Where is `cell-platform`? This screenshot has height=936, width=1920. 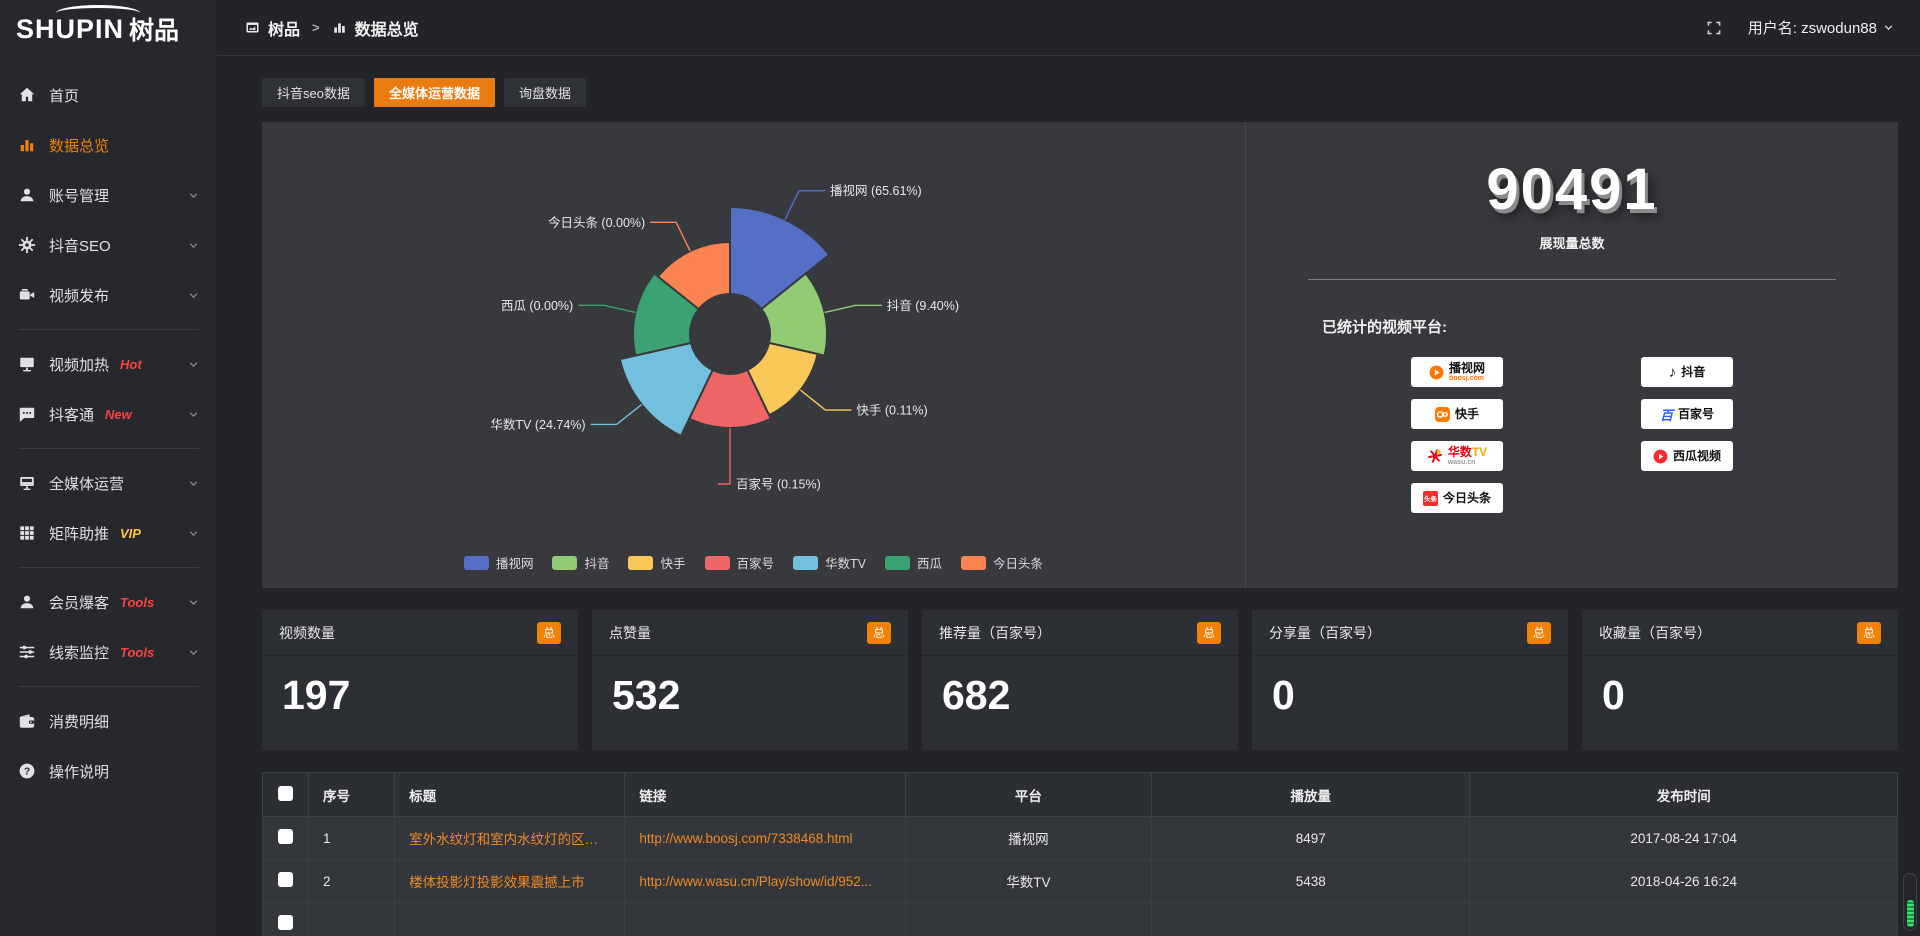
cell-platform is located at coordinates (1028, 919).